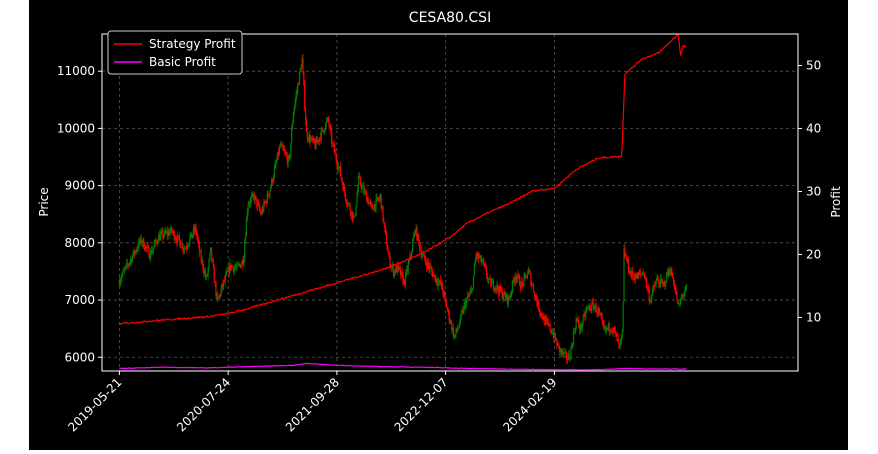  Describe the element at coordinates (813, 191) in the screenshot. I see `y-right-tick-label: 30` at that location.